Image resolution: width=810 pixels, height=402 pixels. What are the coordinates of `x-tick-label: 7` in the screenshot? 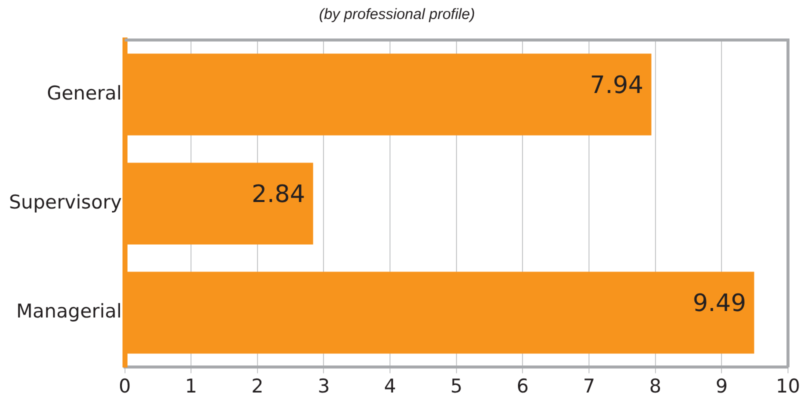 It's located at (589, 387).